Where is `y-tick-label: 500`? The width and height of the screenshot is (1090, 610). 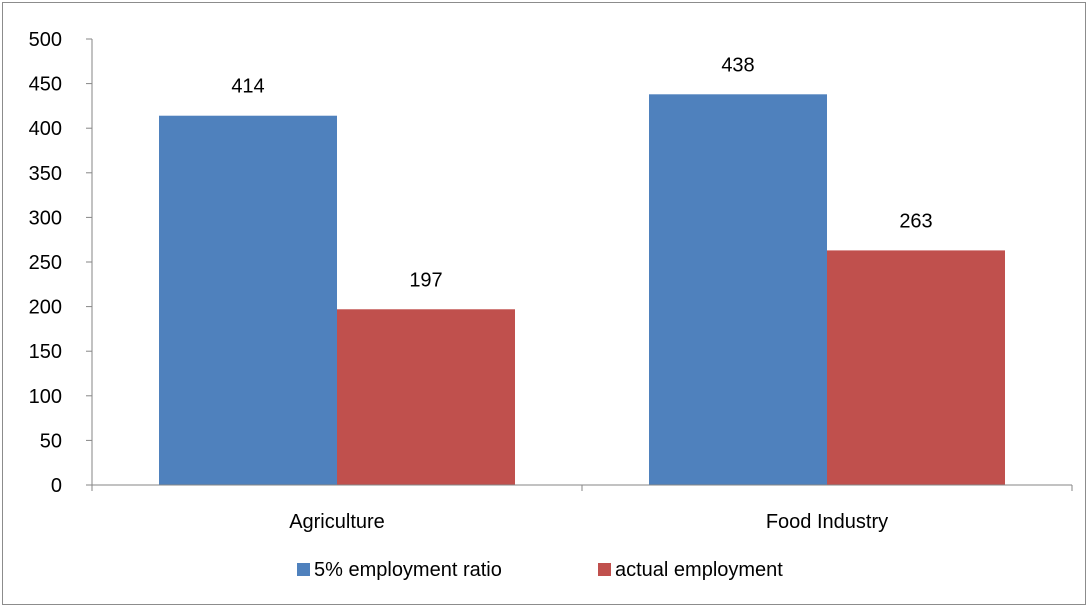 y-tick-label: 500 is located at coordinates (45, 40).